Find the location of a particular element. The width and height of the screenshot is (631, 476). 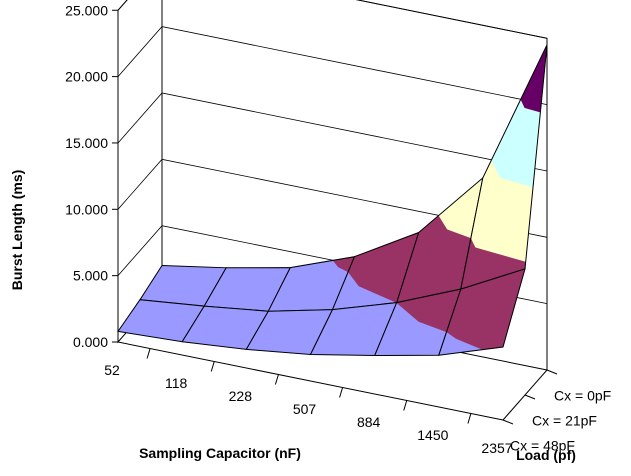

z-tick-label: 5.000 is located at coordinates (90, 276).